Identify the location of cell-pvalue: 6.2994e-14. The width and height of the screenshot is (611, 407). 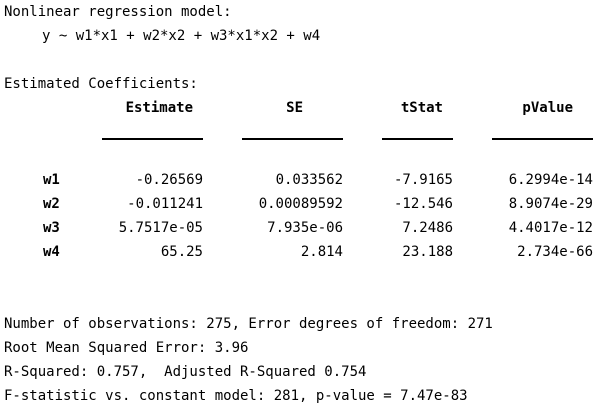
(550, 180).